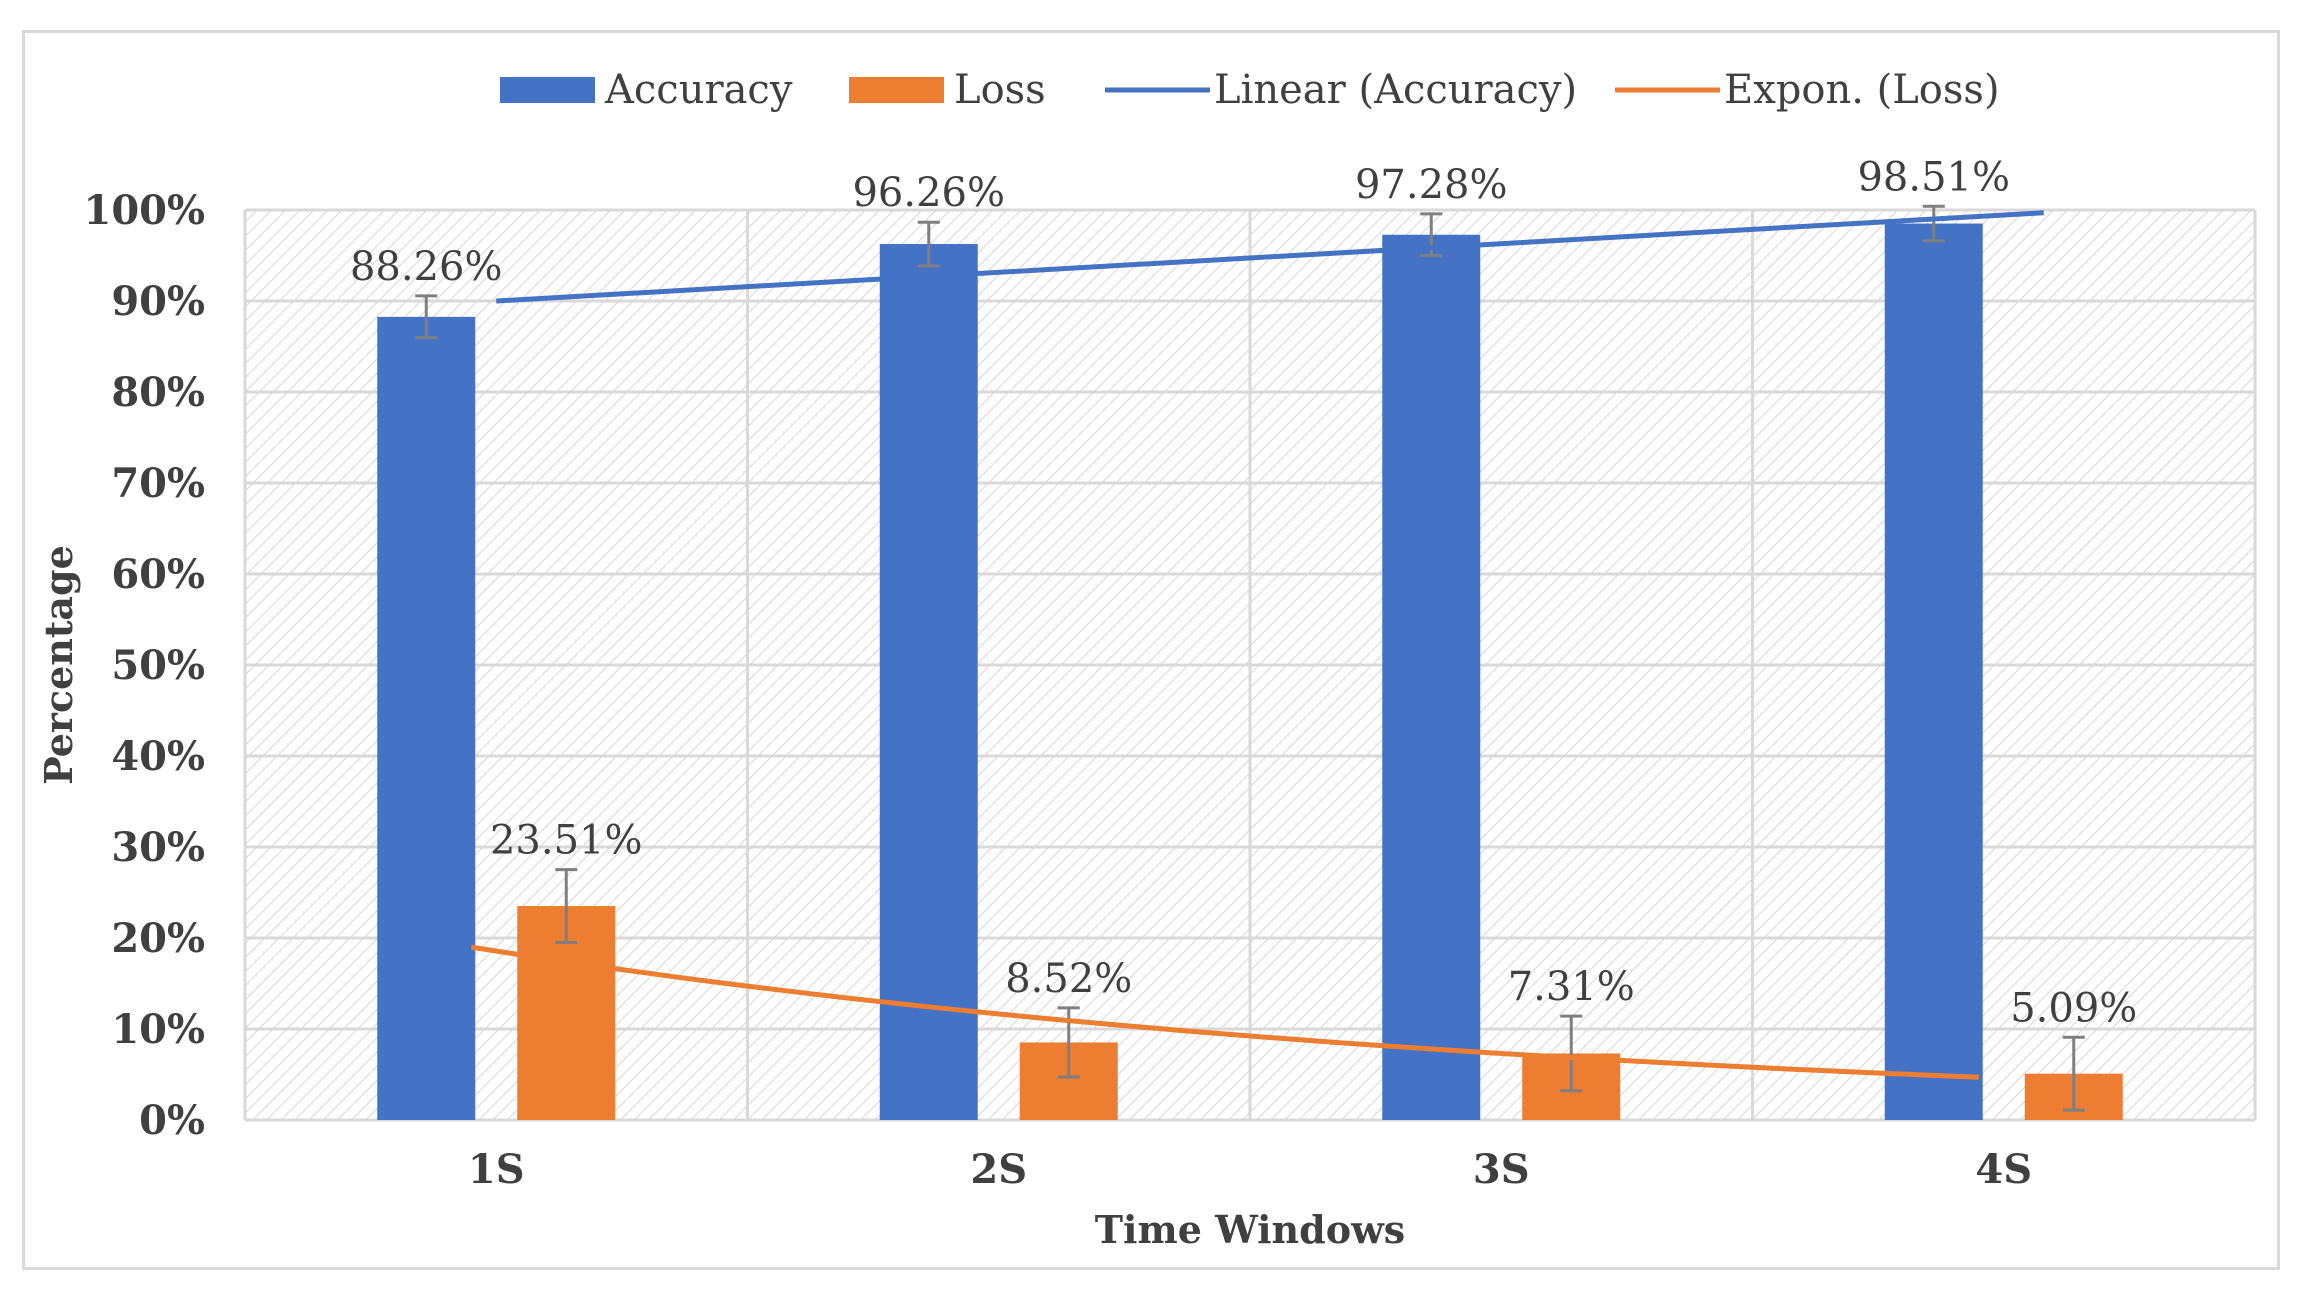 The image size is (2304, 1301). I want to click on y-tick-label: 30%, so click(158, 847).